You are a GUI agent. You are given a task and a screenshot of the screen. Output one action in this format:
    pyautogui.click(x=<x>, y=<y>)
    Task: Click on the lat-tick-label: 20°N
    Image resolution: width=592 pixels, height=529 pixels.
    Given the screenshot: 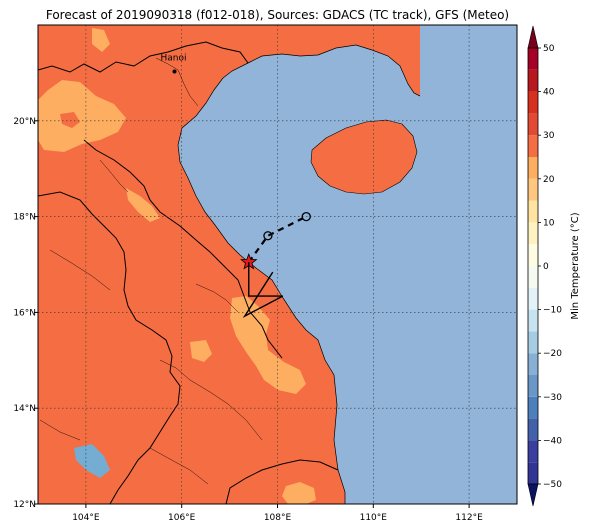 What is the action you would take?
    pyautogui.click(x=24, y=122)
    